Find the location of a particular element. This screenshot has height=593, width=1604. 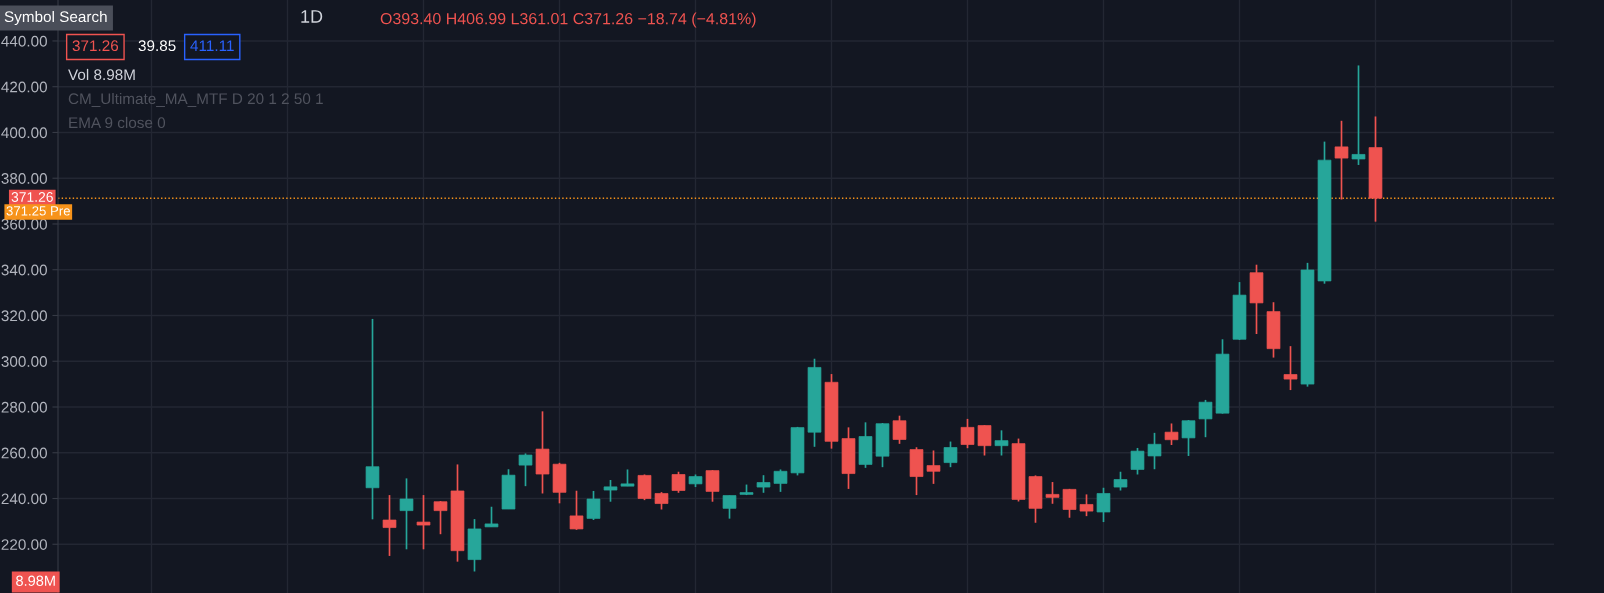

y-tick-label: 220.00 is located at coordinates (24, 544).